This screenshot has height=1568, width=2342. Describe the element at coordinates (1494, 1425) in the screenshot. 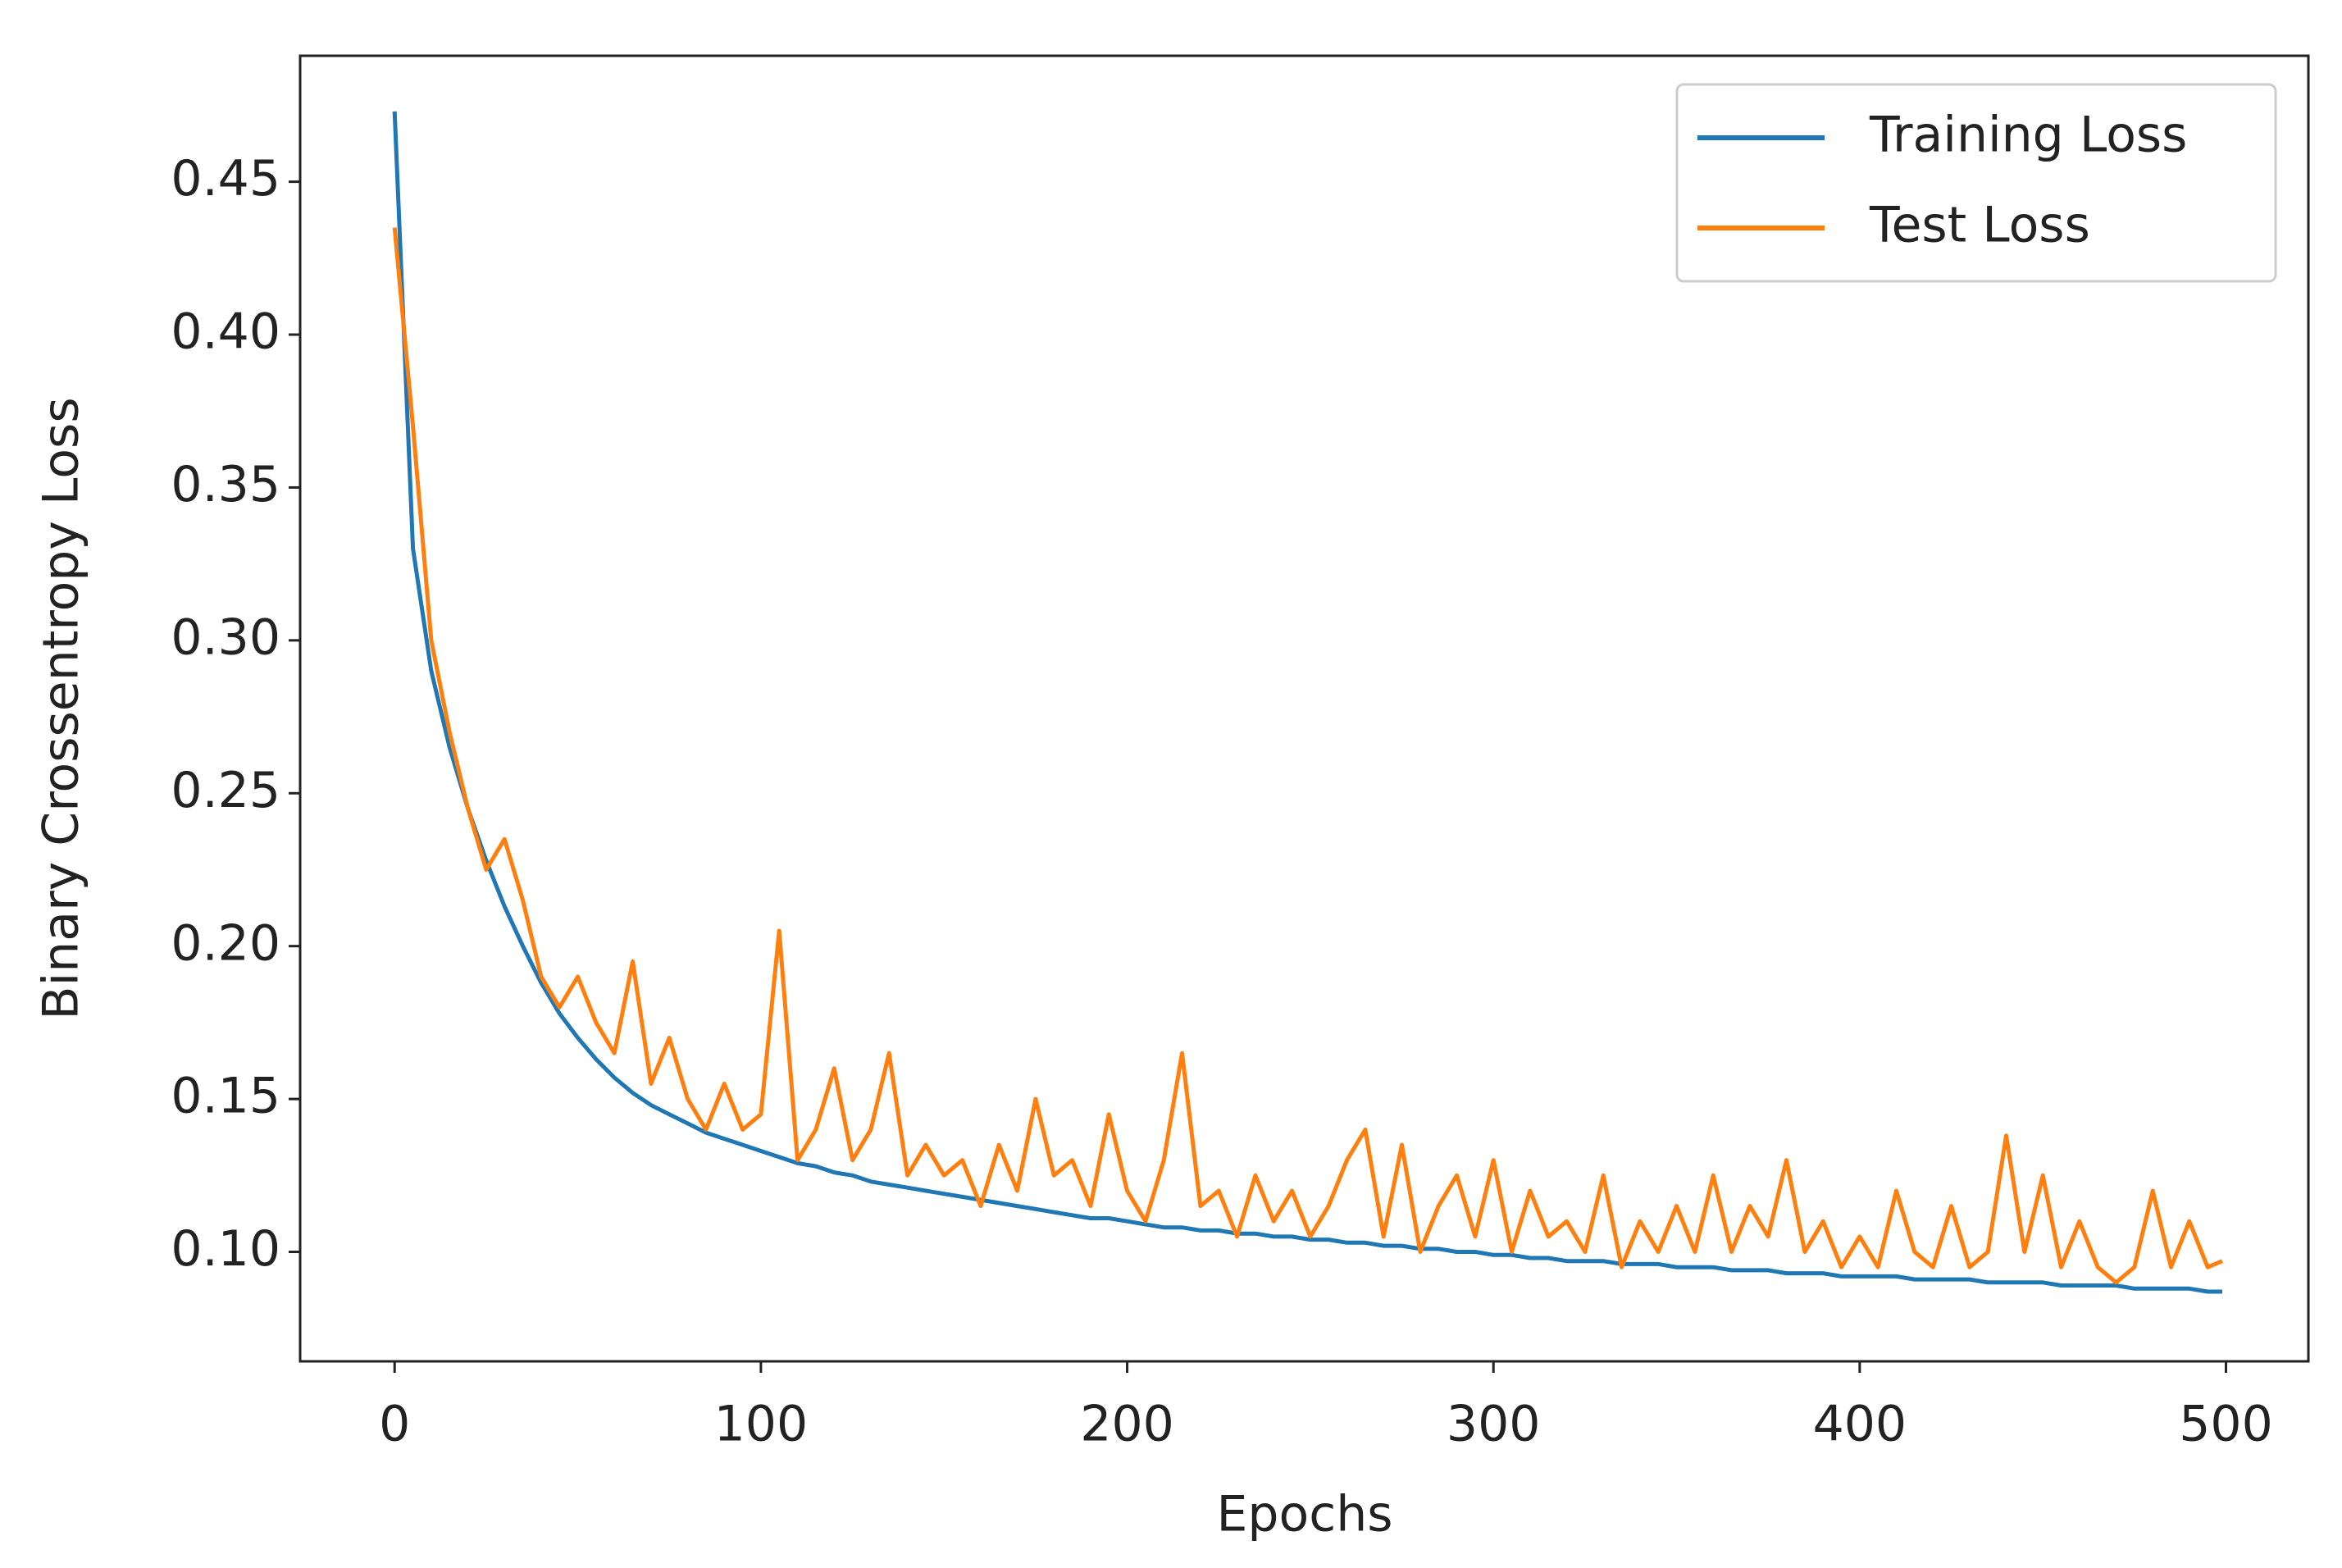

I see `x-tick-label: 300` at that location.